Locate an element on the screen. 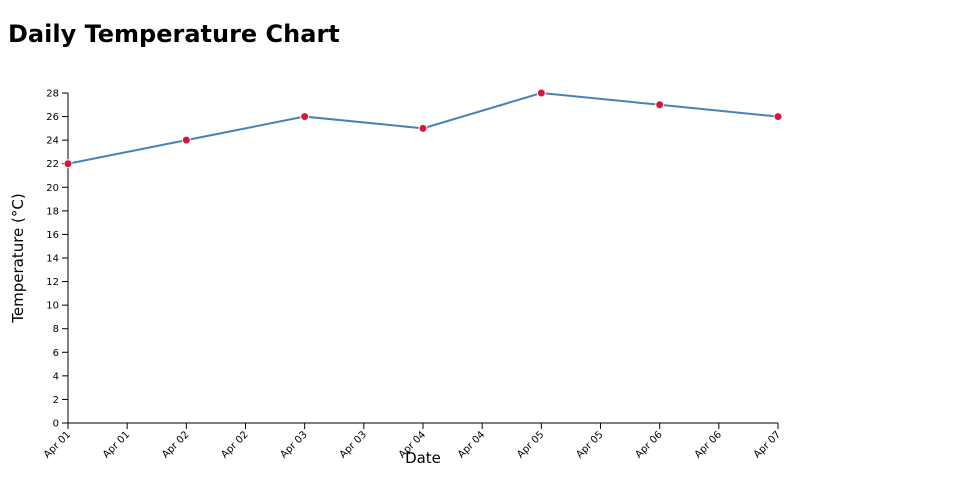  y-tick-label: 8 is located at coordinates (56, 329).